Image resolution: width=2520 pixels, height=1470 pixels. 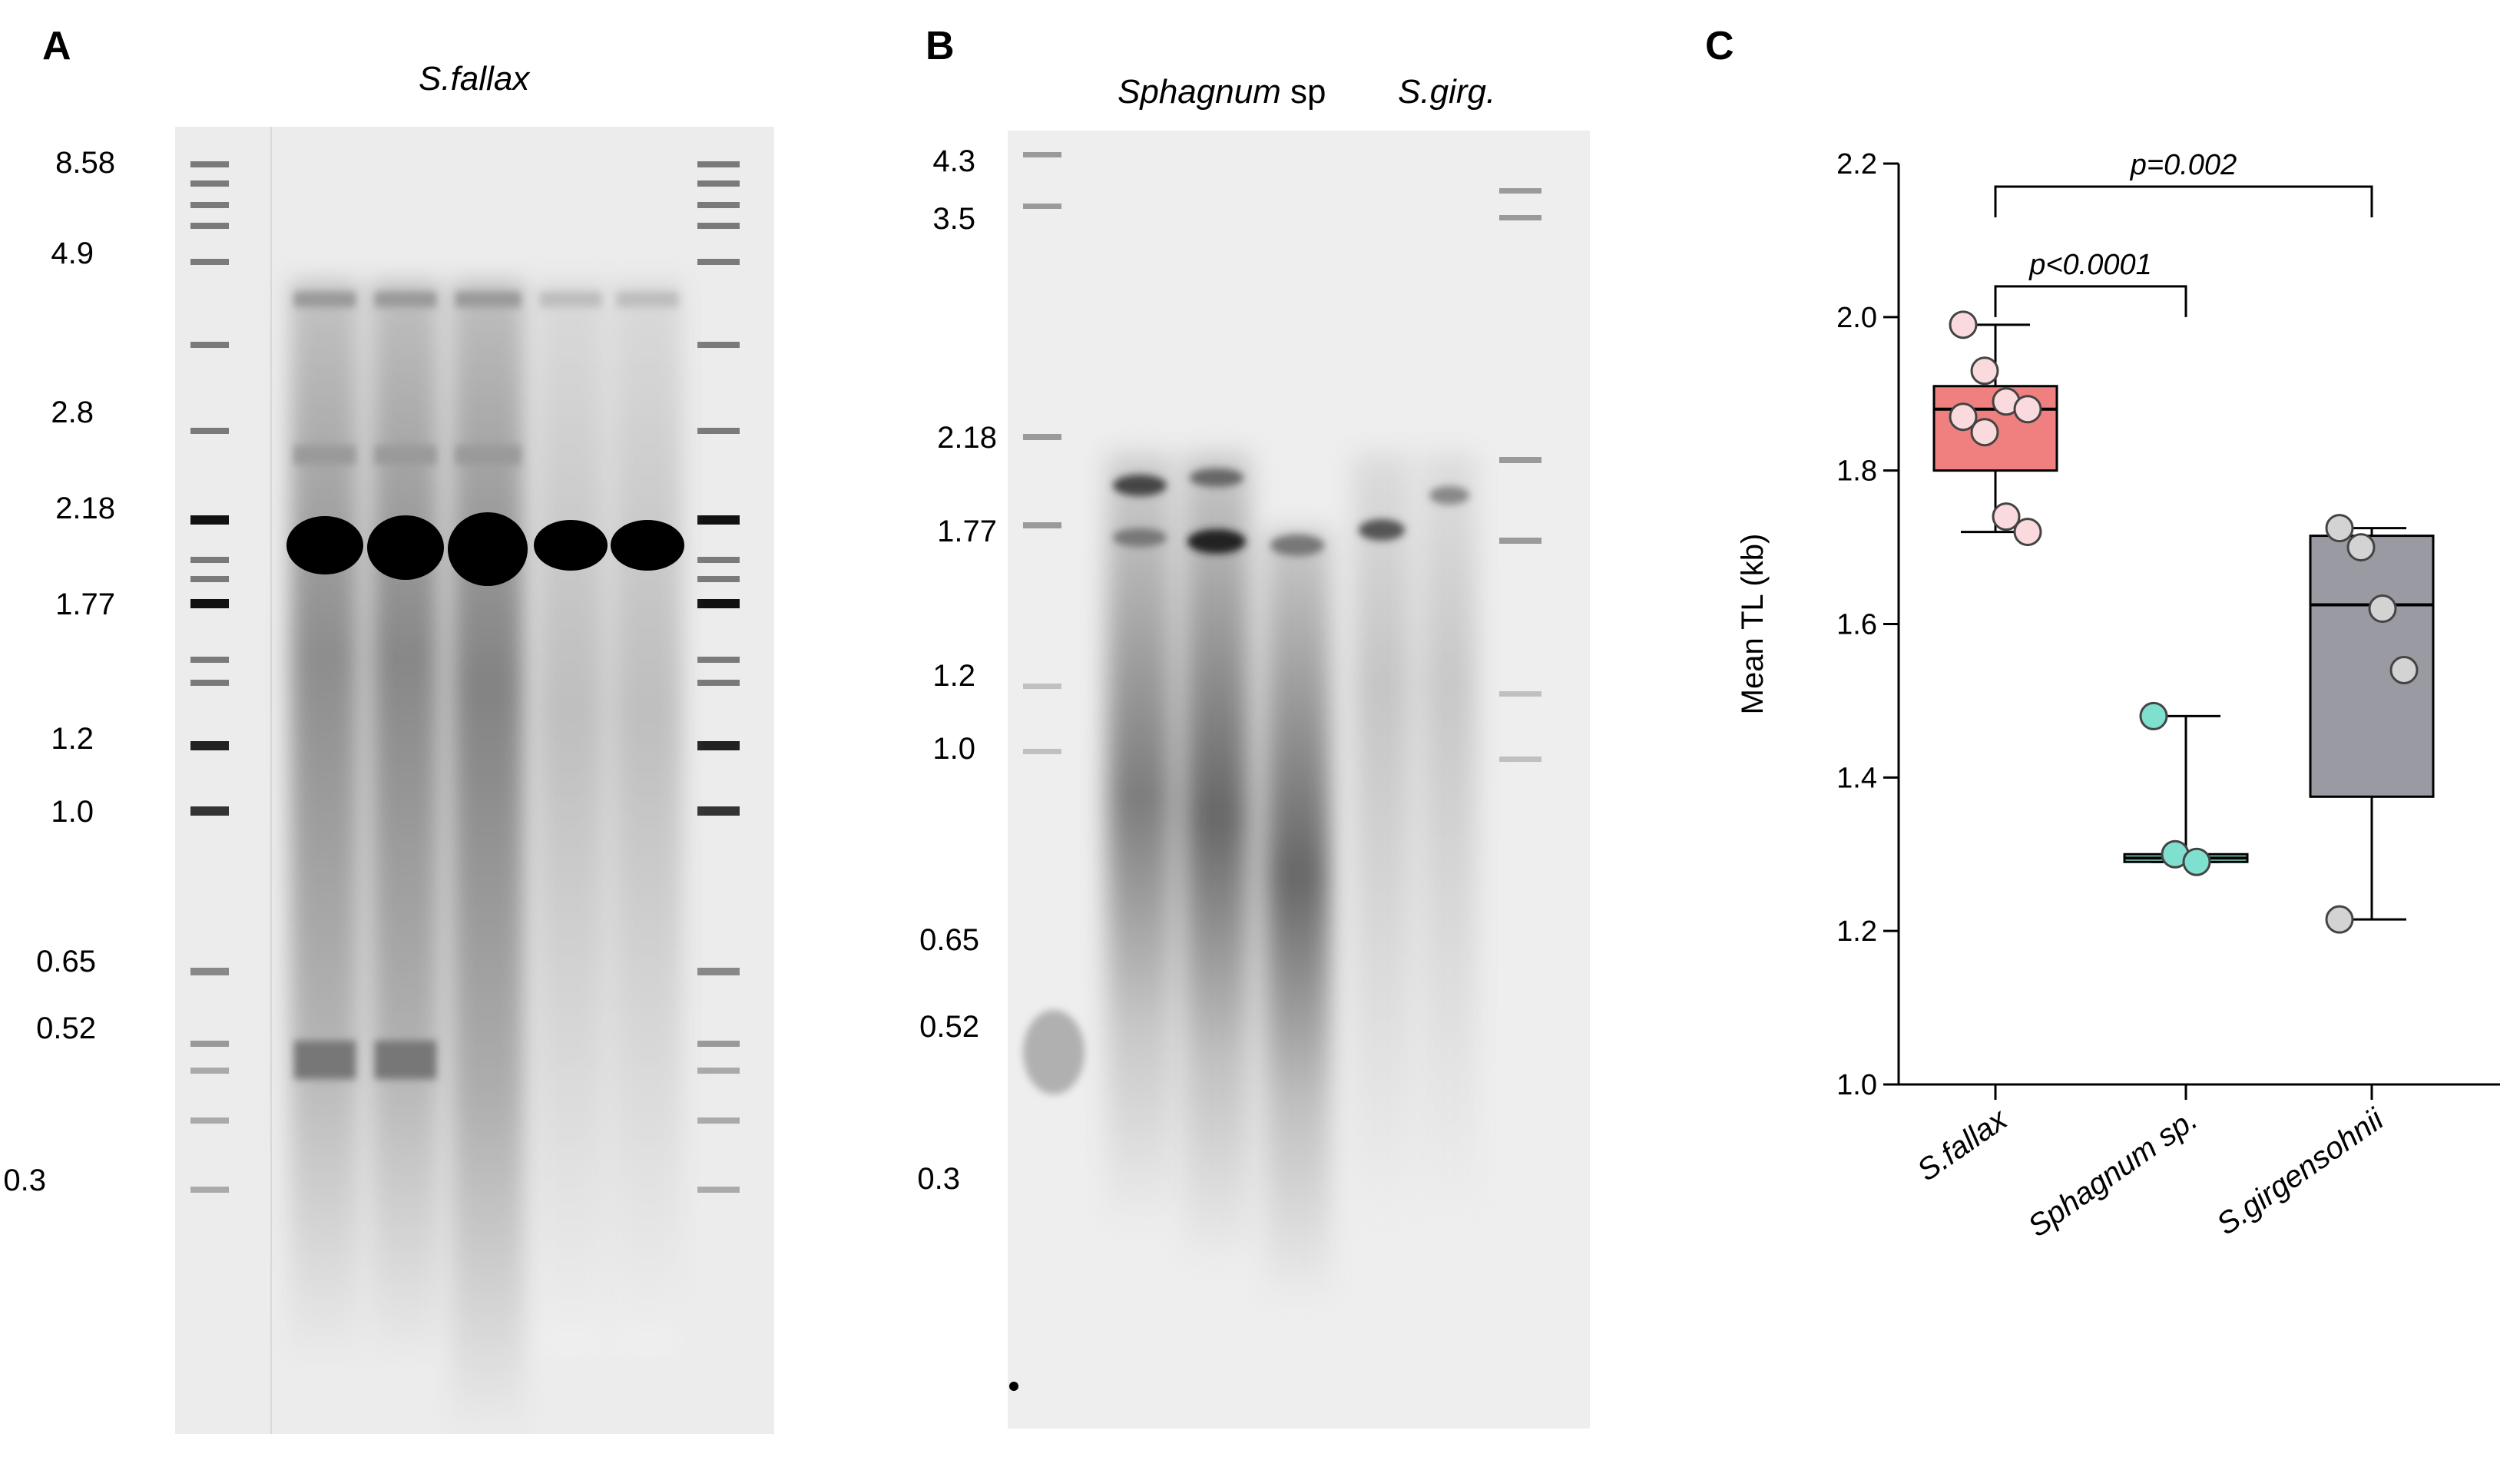 What do you see at coordinates (953, 161) in the screenshot?
I see `panel-b-ladder-0: 4.3` at bounding box center [953, 161].